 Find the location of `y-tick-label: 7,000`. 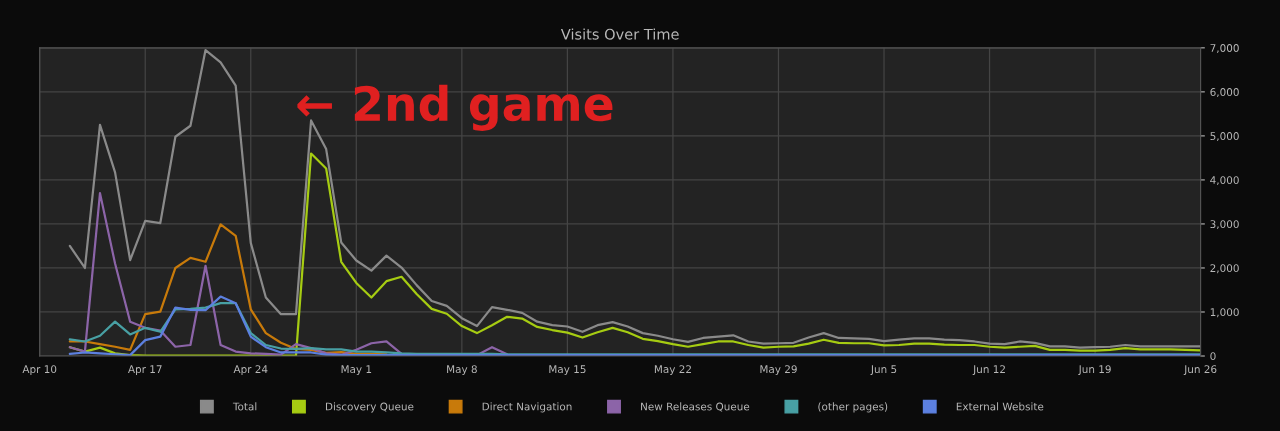

y-tick-label: 7,000 is located at coordinates (1224, 49).